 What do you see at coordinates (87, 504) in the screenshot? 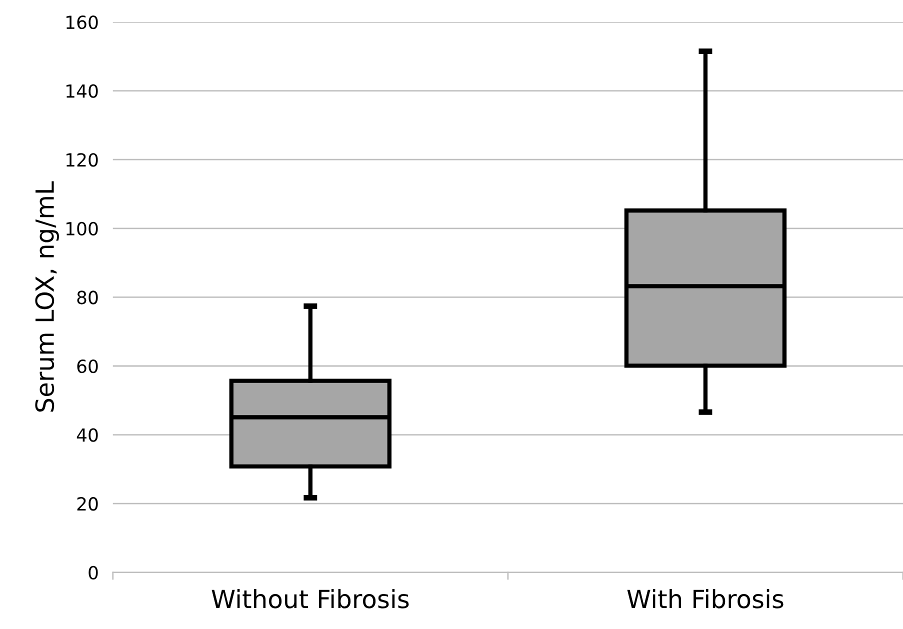
I see `y-tick-label: 20` at bounding box center [87, 504].